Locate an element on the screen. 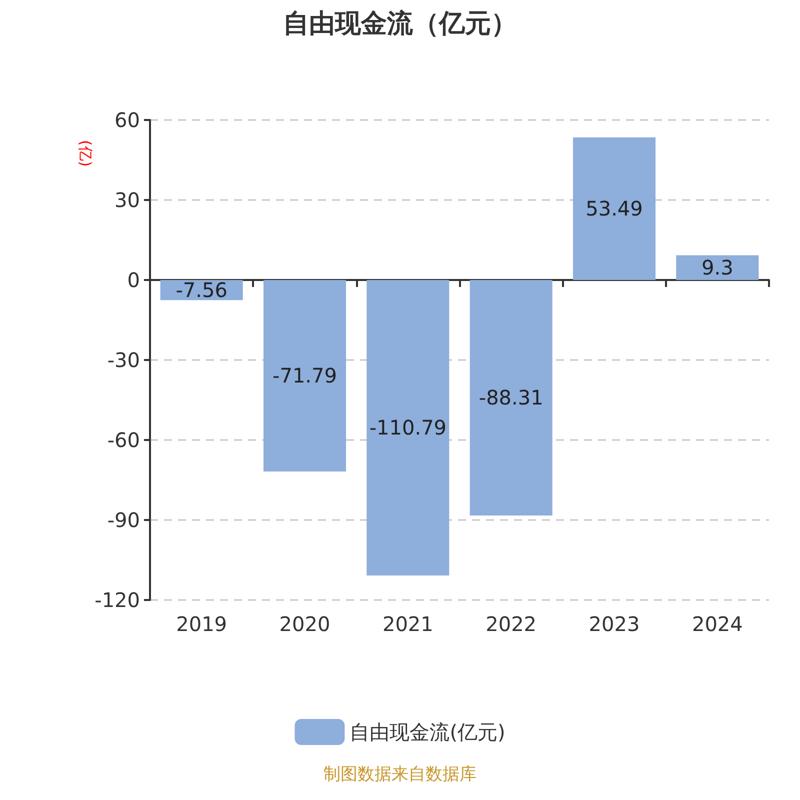 The width and height of the screenshot is (800, 800). chart-title: 自由现金流（亿元） is located at coordinates (400, 24).